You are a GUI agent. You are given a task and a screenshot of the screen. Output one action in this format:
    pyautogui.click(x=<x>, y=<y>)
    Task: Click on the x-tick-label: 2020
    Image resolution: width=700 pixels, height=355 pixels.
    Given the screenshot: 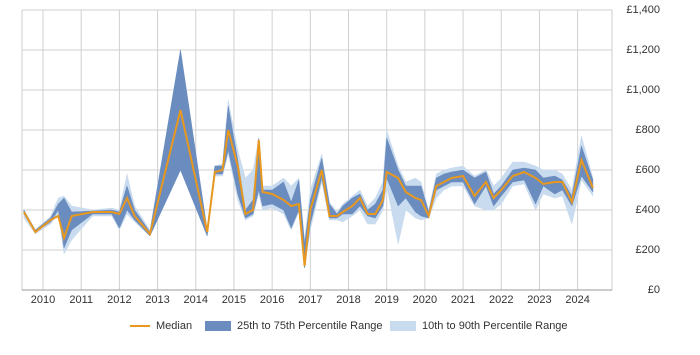 What is the action you would take?
    pyautogui.click(x=425, y=300)
    